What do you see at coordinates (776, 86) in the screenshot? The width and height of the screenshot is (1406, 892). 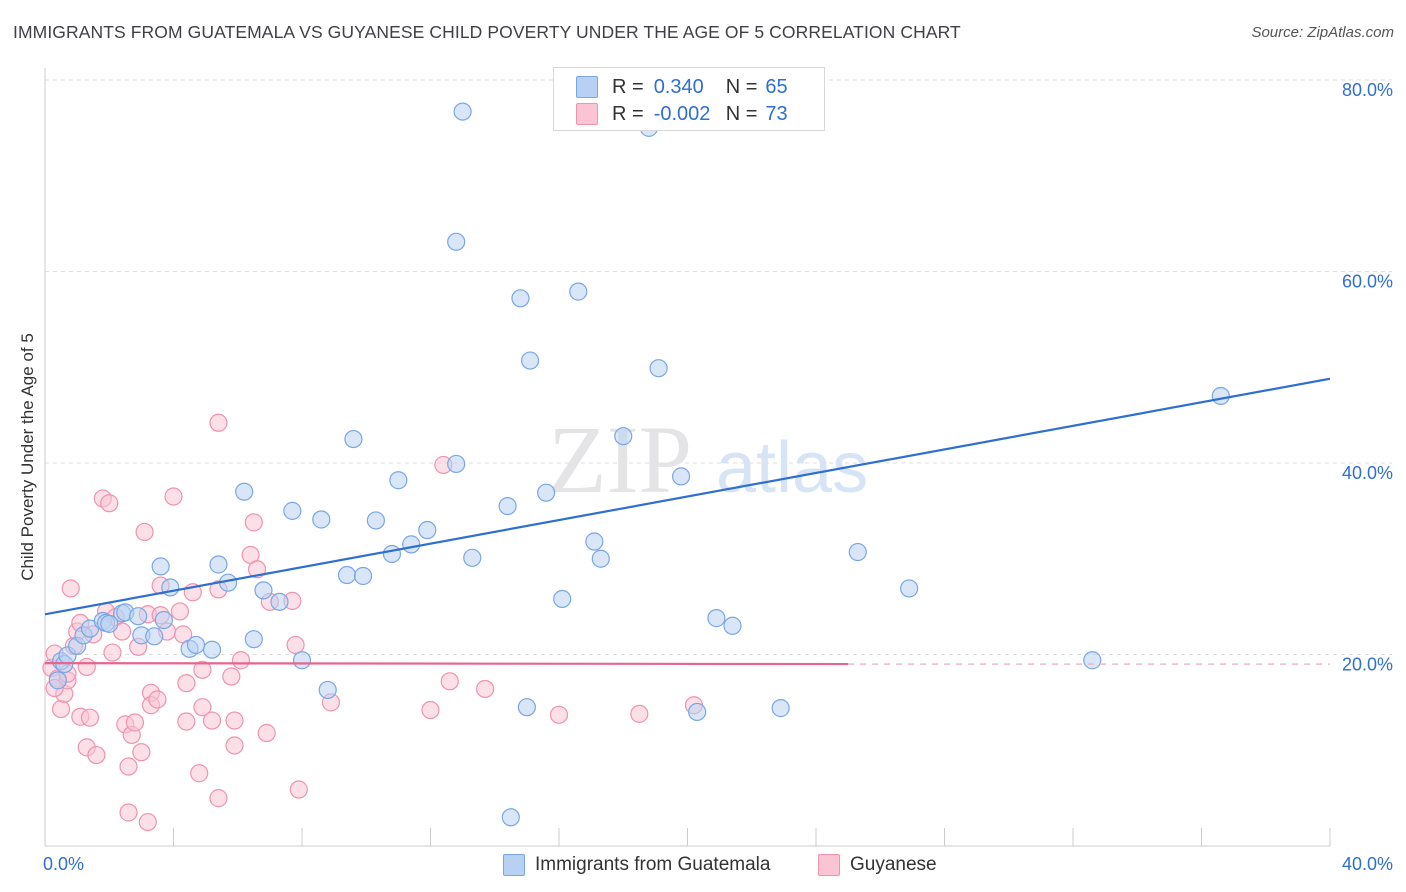 I see `legend-n-value-guatemala: 65` at bounding box center [776, 86].